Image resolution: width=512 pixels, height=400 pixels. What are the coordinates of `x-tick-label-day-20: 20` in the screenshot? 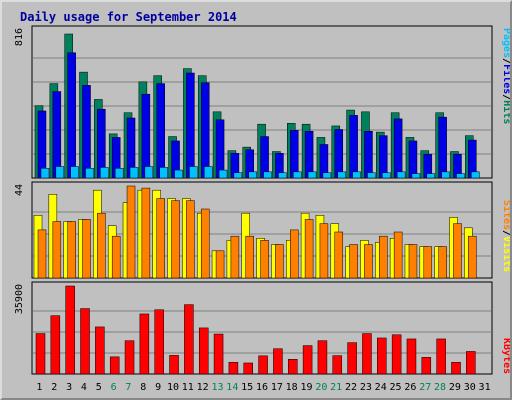 It's located at (321, 387).